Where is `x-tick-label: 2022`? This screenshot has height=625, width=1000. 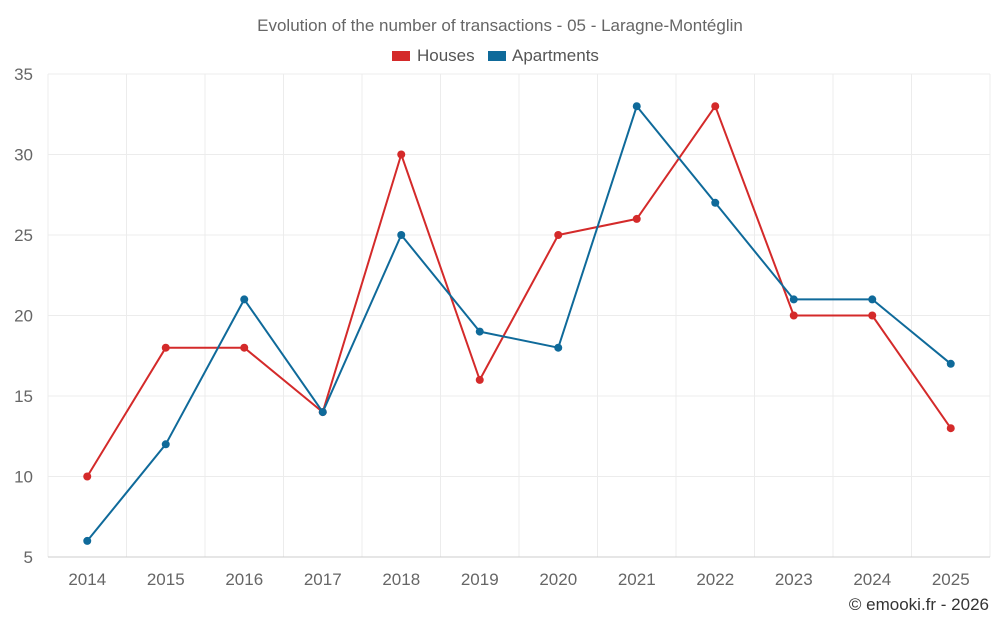
x-tick-label: 2022 is located at coordinates (715, 579).